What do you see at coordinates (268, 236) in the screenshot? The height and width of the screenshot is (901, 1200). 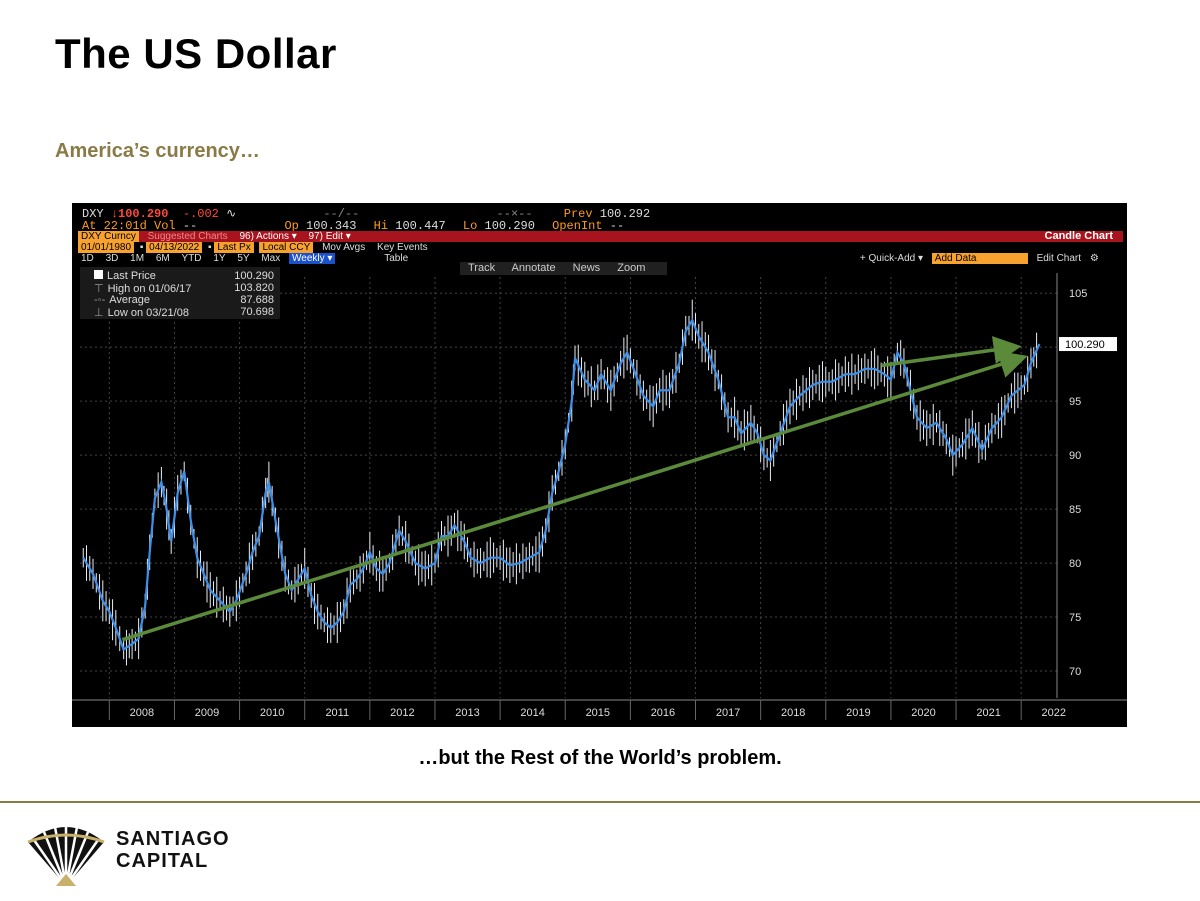 I see `actions-menu: 96) Actions ▾` at bounding box center [268, 236].